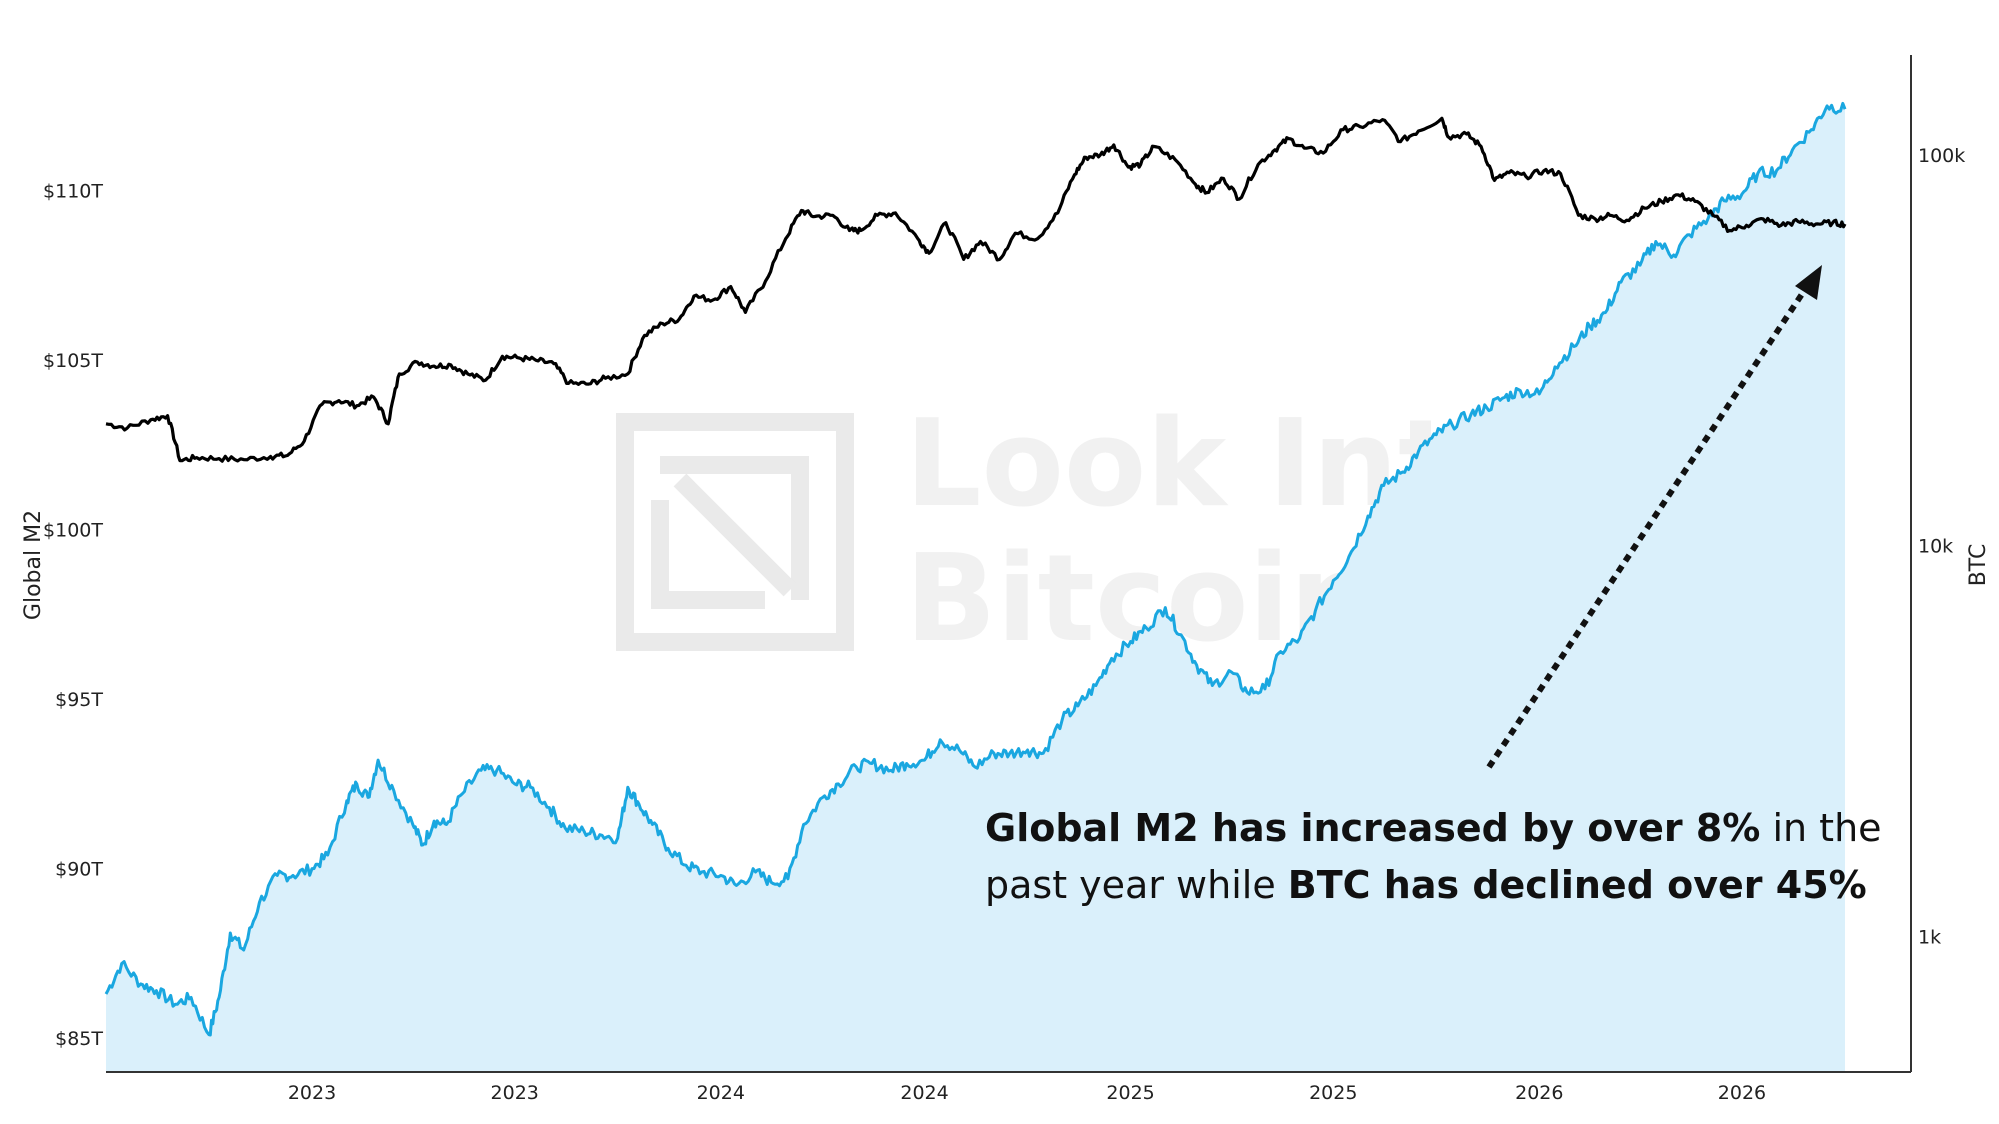 The image size is (1999, 1124). I want to click on left-tick-label: $110T, so click(73, 192).